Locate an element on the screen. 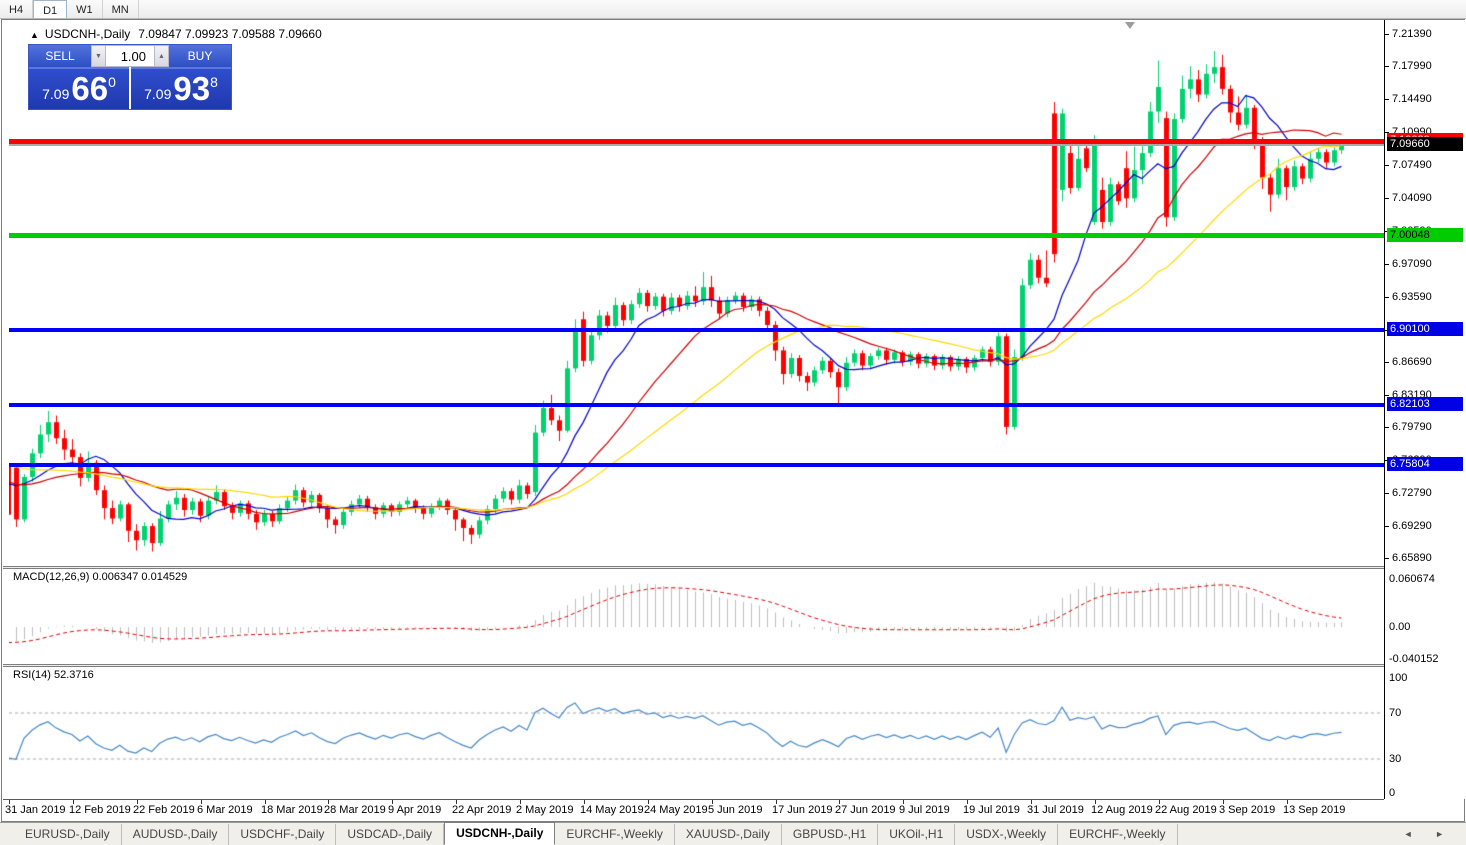 This screenshot has height=845, width=1466. date-label: 22 Apr 2019 is located at coordinates (482, 810).